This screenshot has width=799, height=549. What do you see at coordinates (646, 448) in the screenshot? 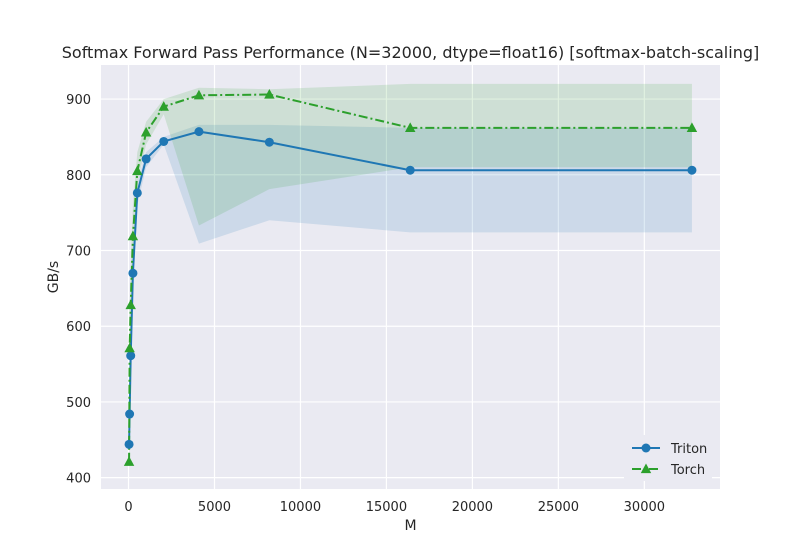
I see `legend-marker-triton` at bounding box center [646, 448].